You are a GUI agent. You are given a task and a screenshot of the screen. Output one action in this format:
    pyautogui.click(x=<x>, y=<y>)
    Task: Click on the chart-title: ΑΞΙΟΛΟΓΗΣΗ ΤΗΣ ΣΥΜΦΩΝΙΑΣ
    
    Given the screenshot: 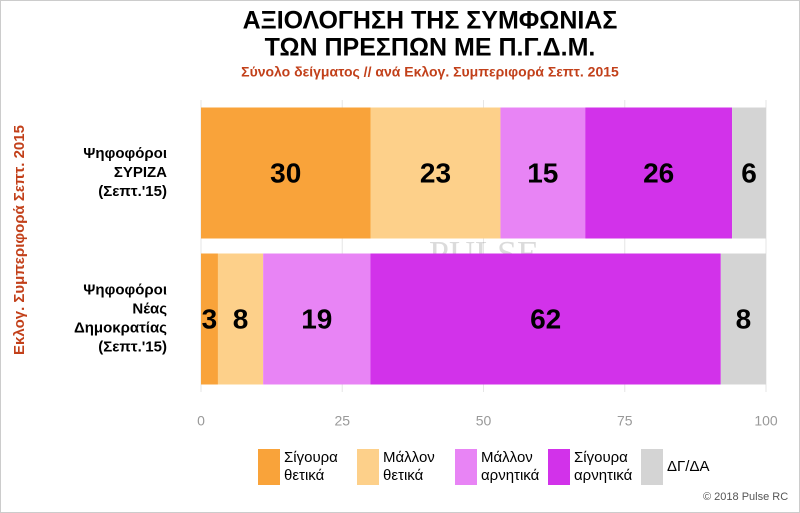 What is the action you would take?
    pyautogui.click(x=430, y=21)
    